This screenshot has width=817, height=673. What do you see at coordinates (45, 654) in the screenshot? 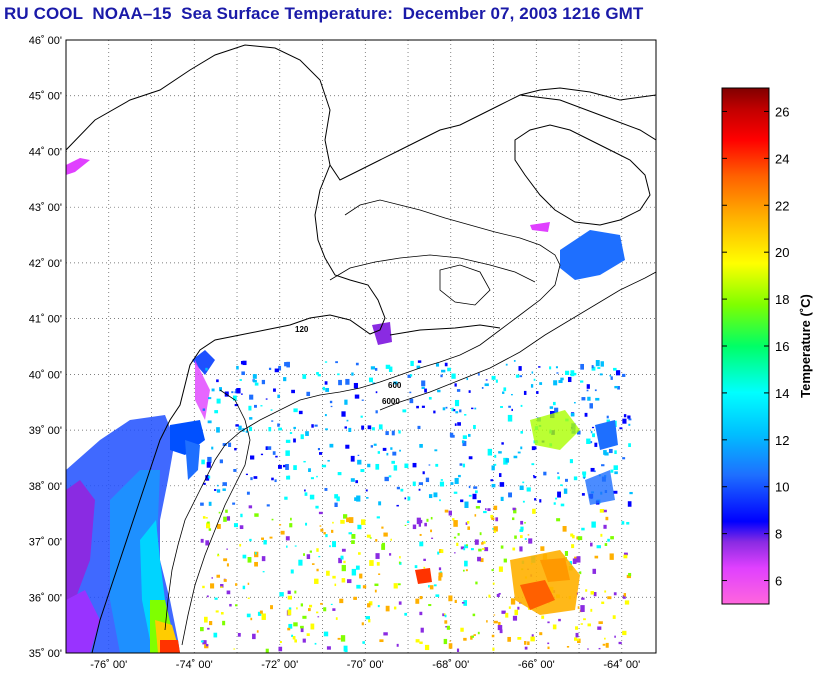
I see `latitude-label: 35˚ 00'` at bounding box center [45, 654].